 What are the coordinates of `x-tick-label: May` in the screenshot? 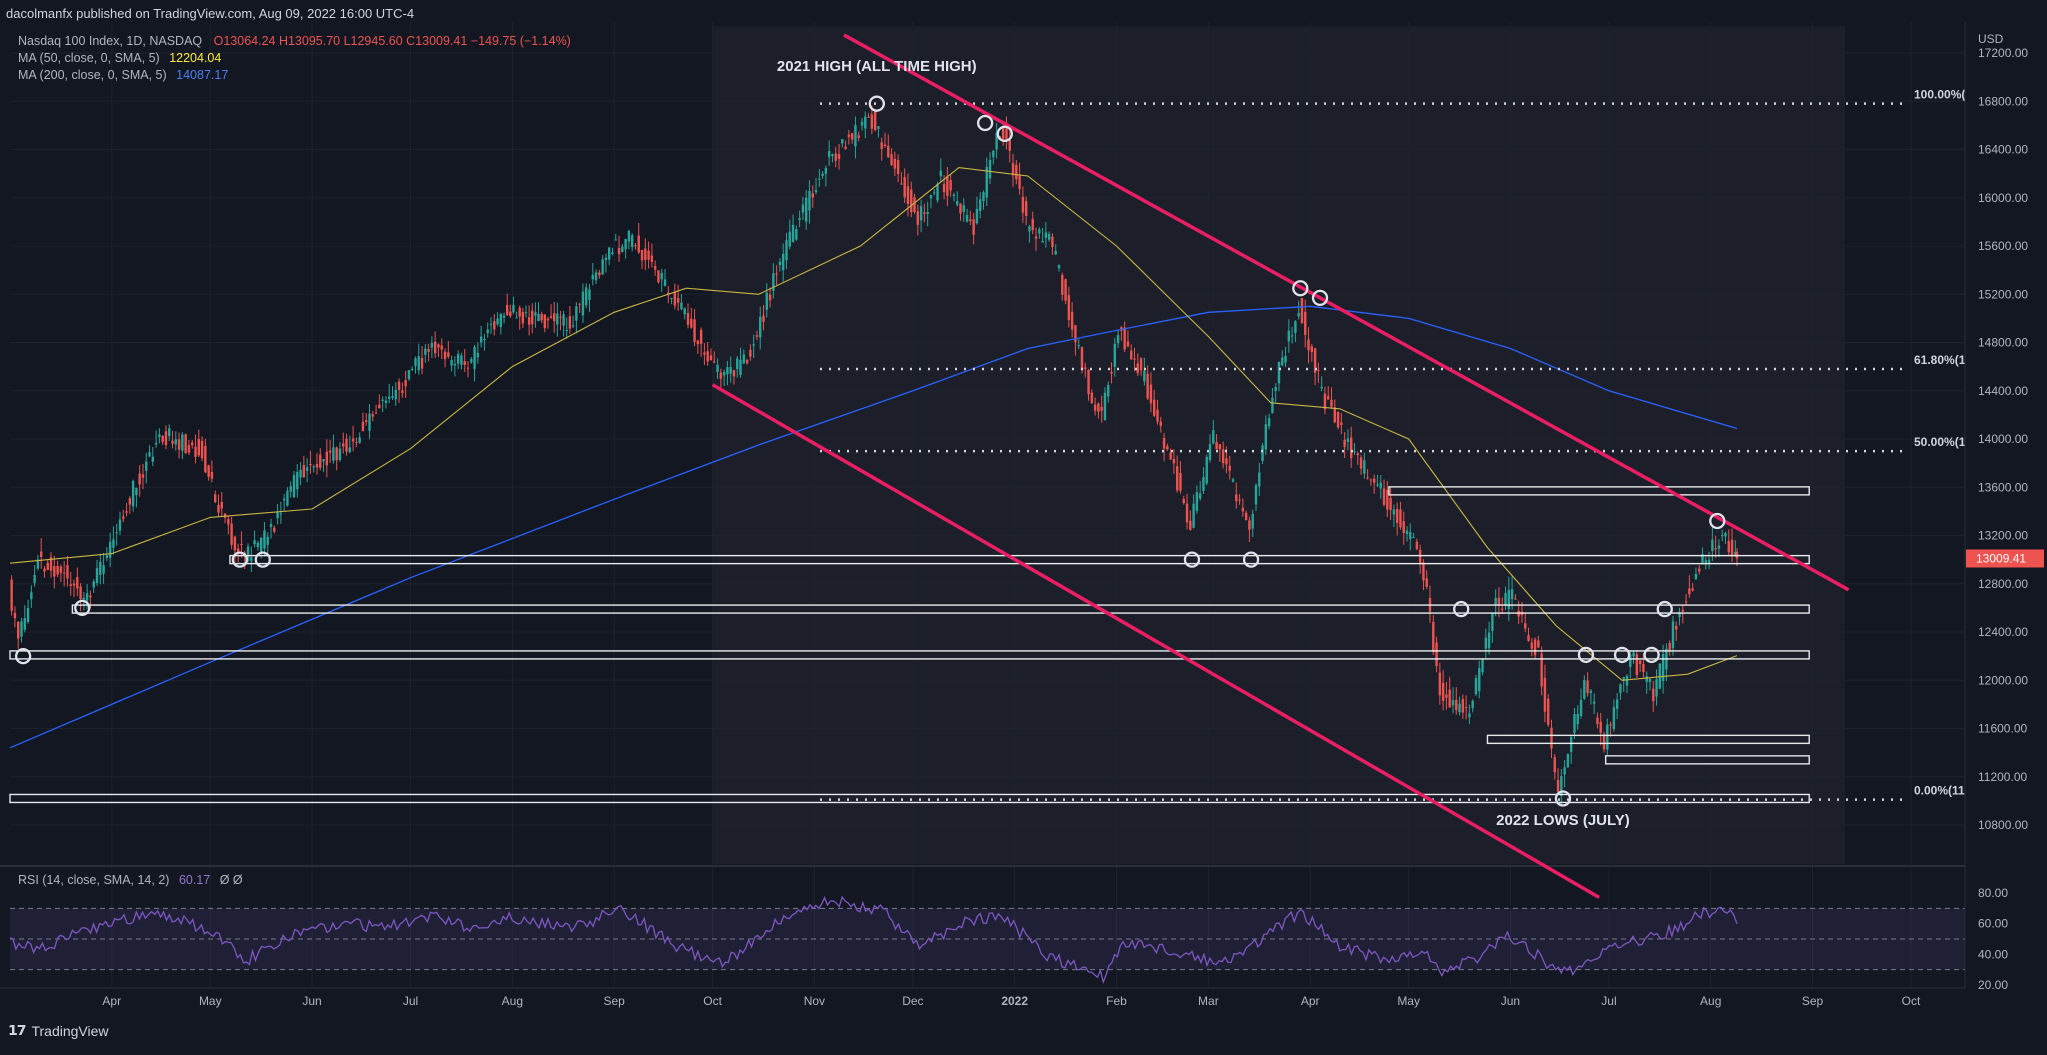 It's located at (1408, 1001).